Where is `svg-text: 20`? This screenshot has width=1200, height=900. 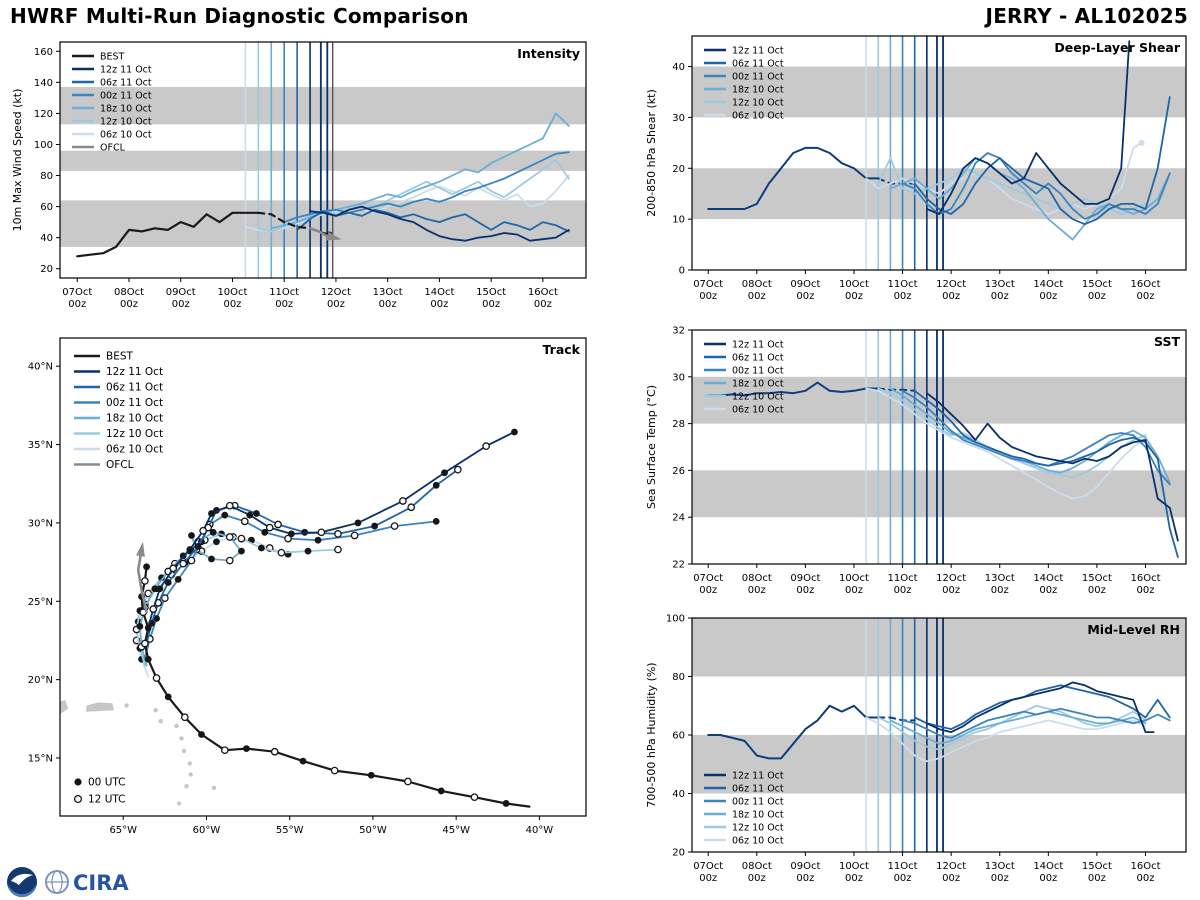 svg-text: 20 is located at coordinates (678, 853).